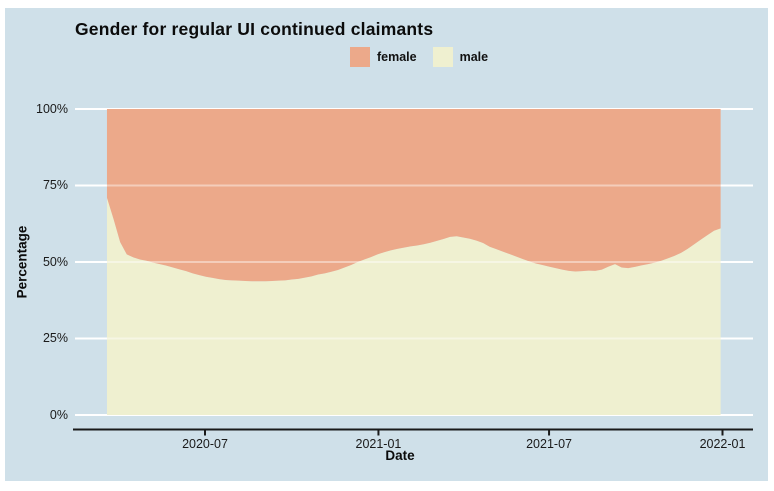  I want to click on legend-item-male: male, so click(460, 57).